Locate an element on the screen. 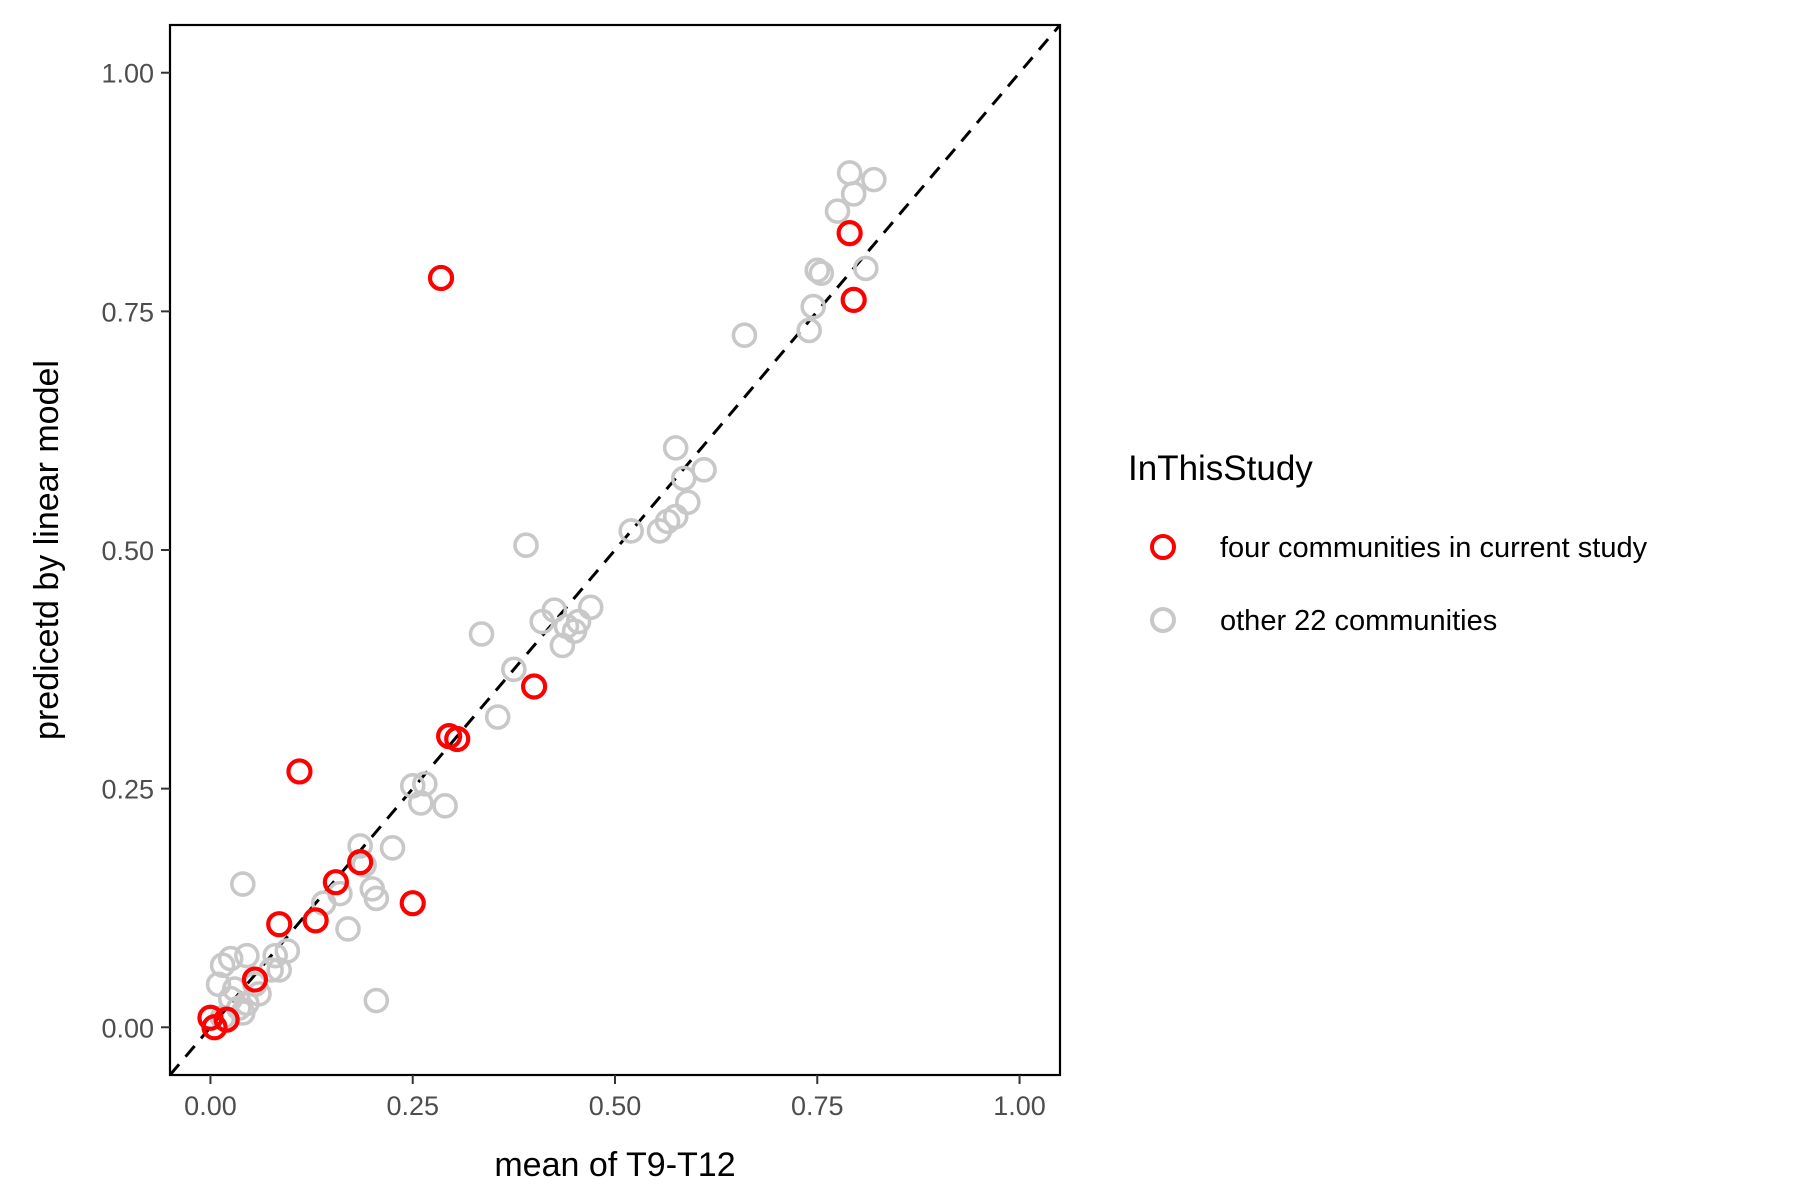 The height and width of the screenshot is (1200, 1800). y-axis: 0.00 0.25 0.50 0.75 1.00 is located at coordinates (135, 551).